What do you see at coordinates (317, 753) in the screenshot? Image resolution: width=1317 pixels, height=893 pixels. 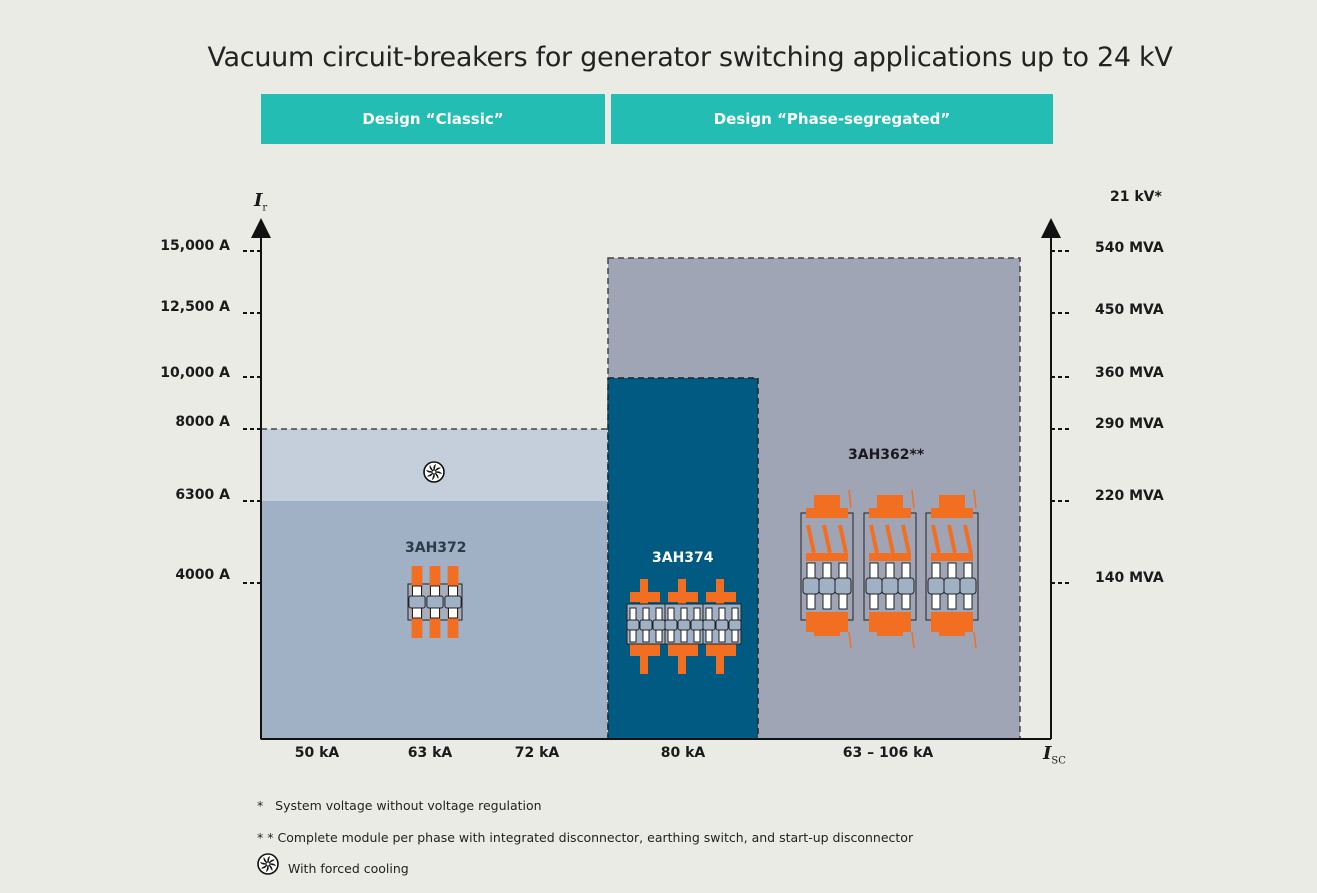 I see `x-tick-label: 50 kA` at bounding box center [317, 753].